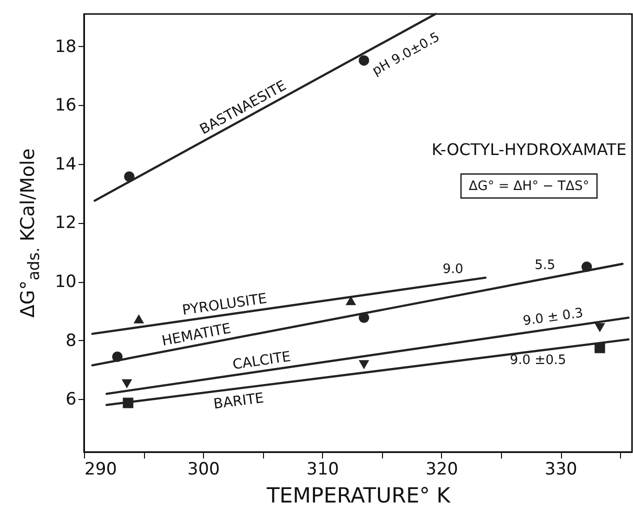  Describe the element at coordinates (196, 335) in the screenshot. I see `text: HEMATITE` at that location.